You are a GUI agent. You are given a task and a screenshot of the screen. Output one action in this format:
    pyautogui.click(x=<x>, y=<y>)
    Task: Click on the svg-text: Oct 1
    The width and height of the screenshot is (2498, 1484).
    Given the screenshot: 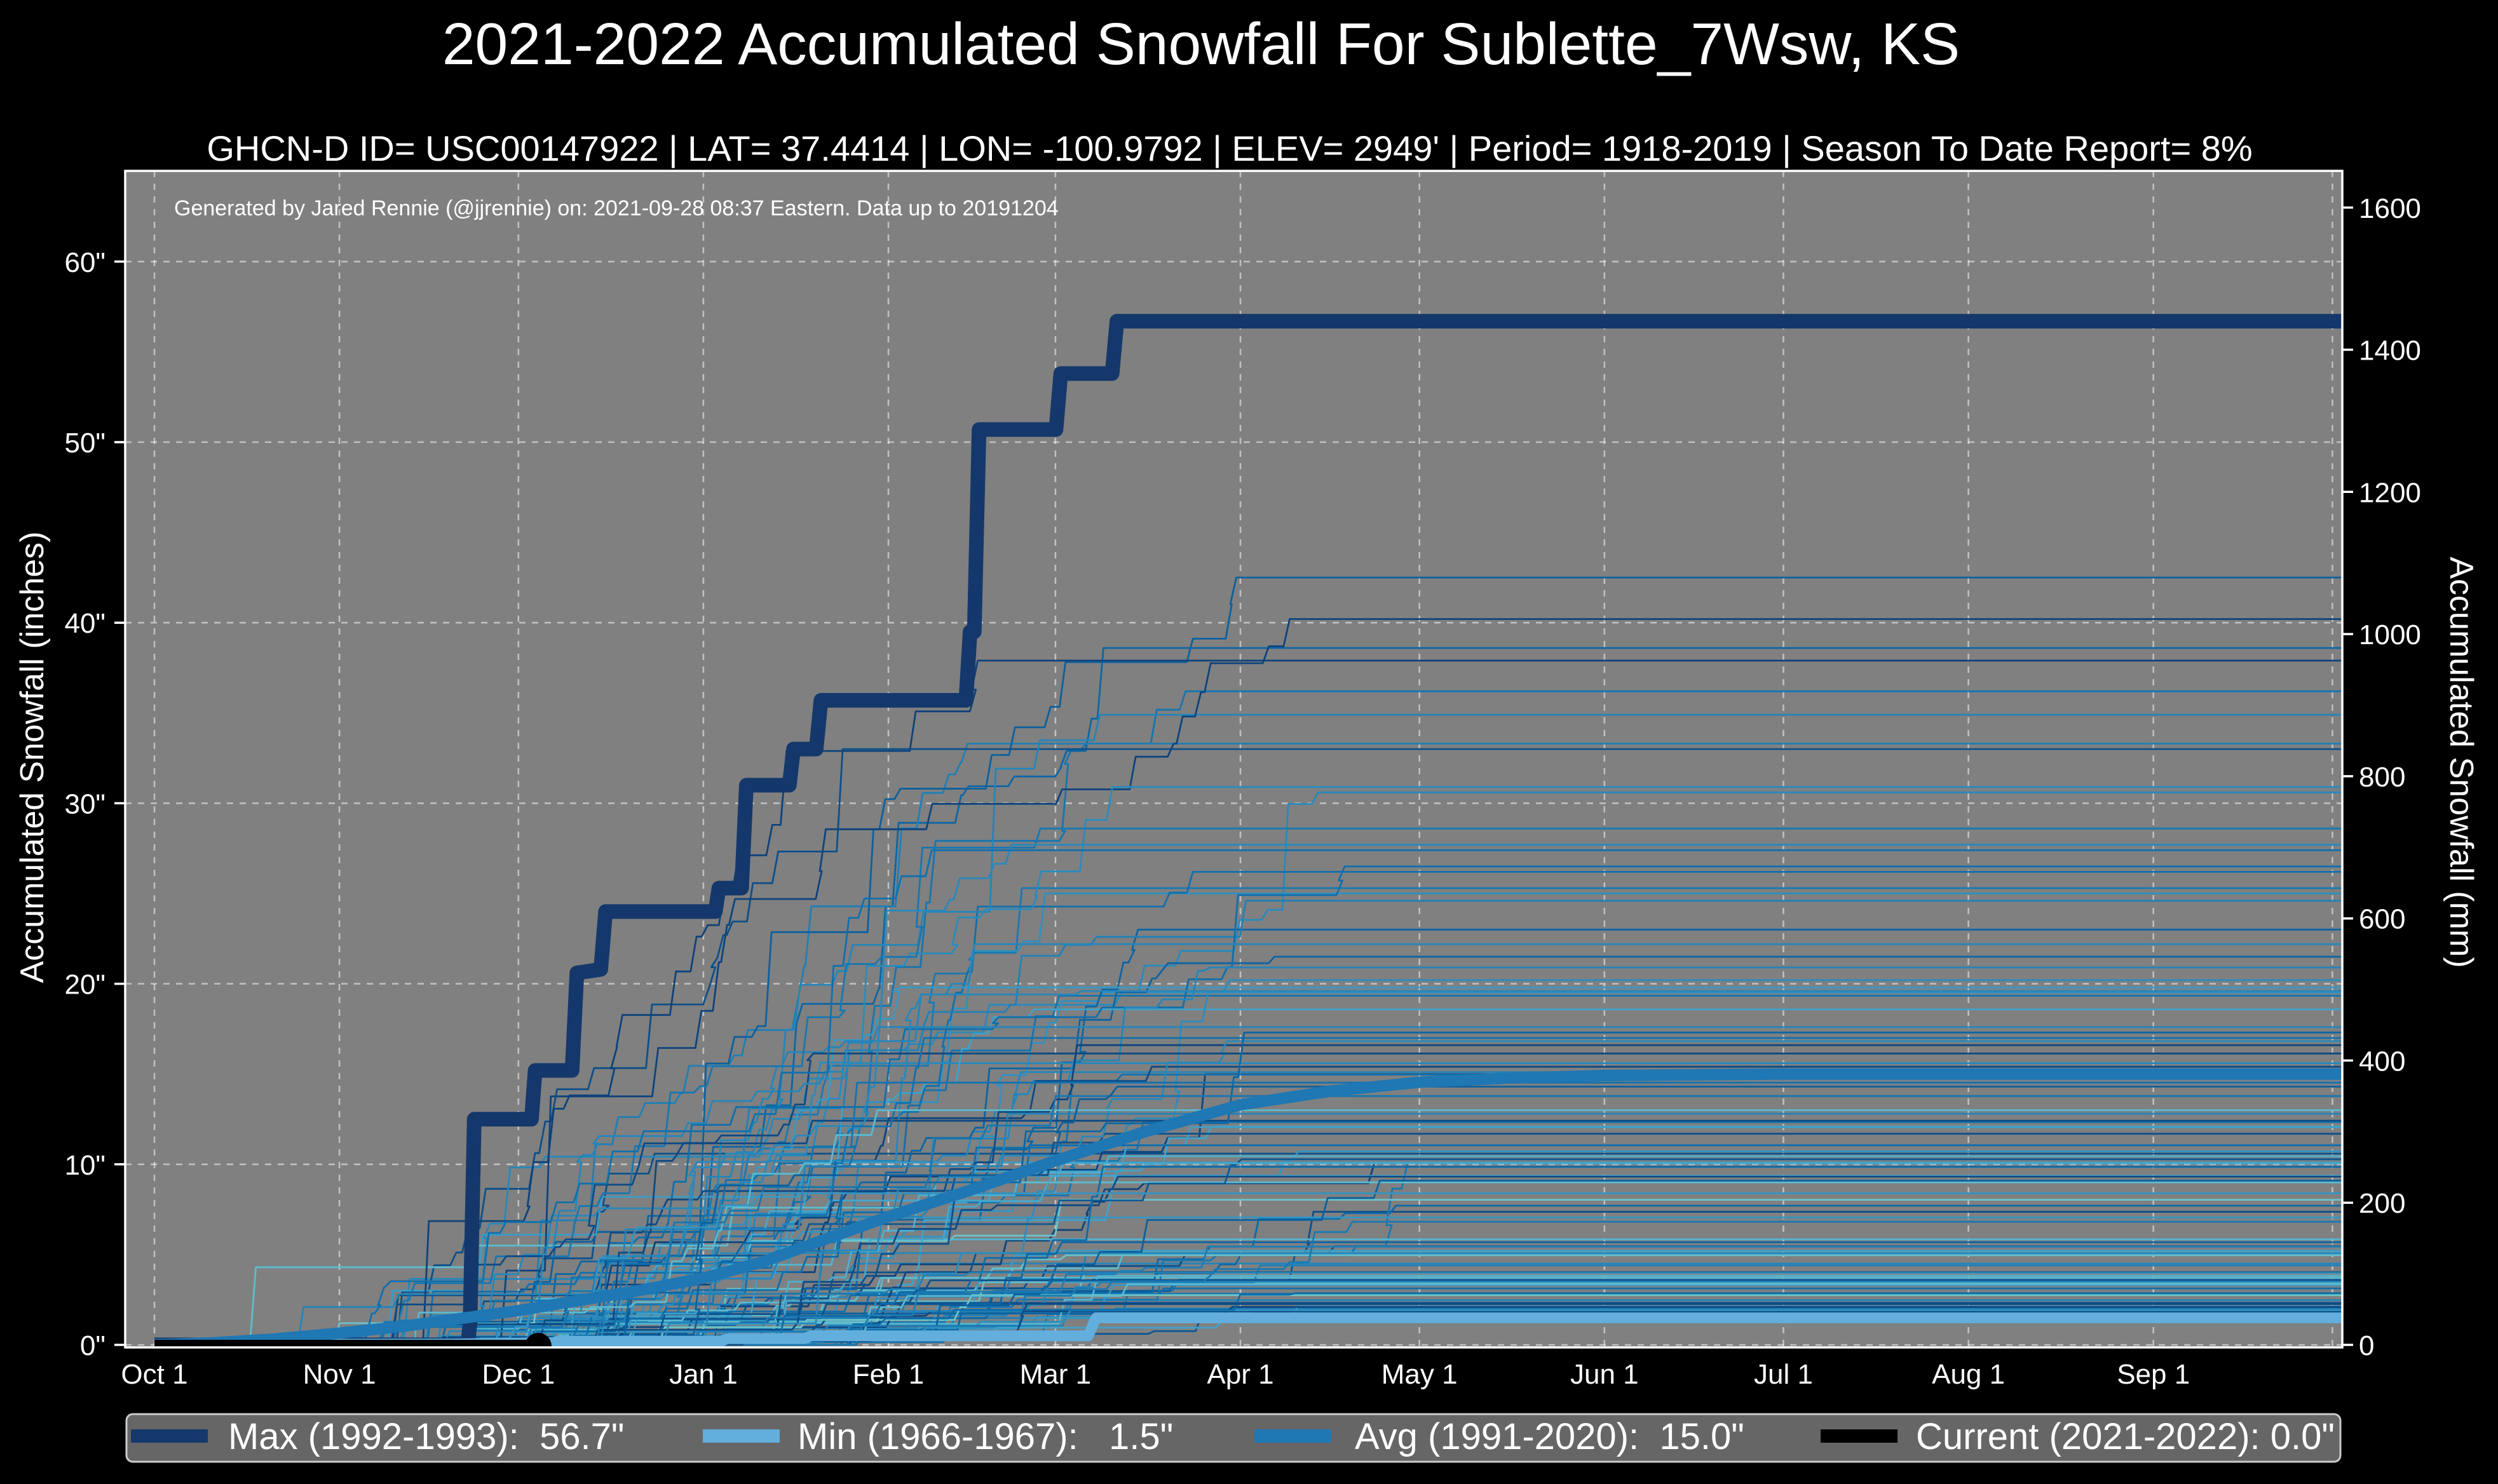 What is the action you would take?
    pyautogui.click(x=154, y=1374)
    